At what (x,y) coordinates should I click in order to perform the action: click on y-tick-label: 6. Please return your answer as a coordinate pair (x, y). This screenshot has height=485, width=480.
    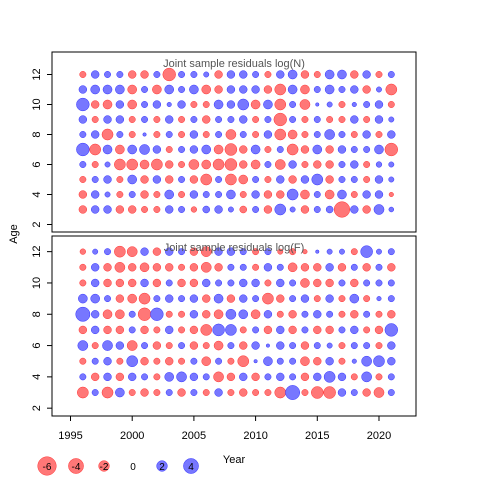
    Looking at the image, I should click on (37, 346).